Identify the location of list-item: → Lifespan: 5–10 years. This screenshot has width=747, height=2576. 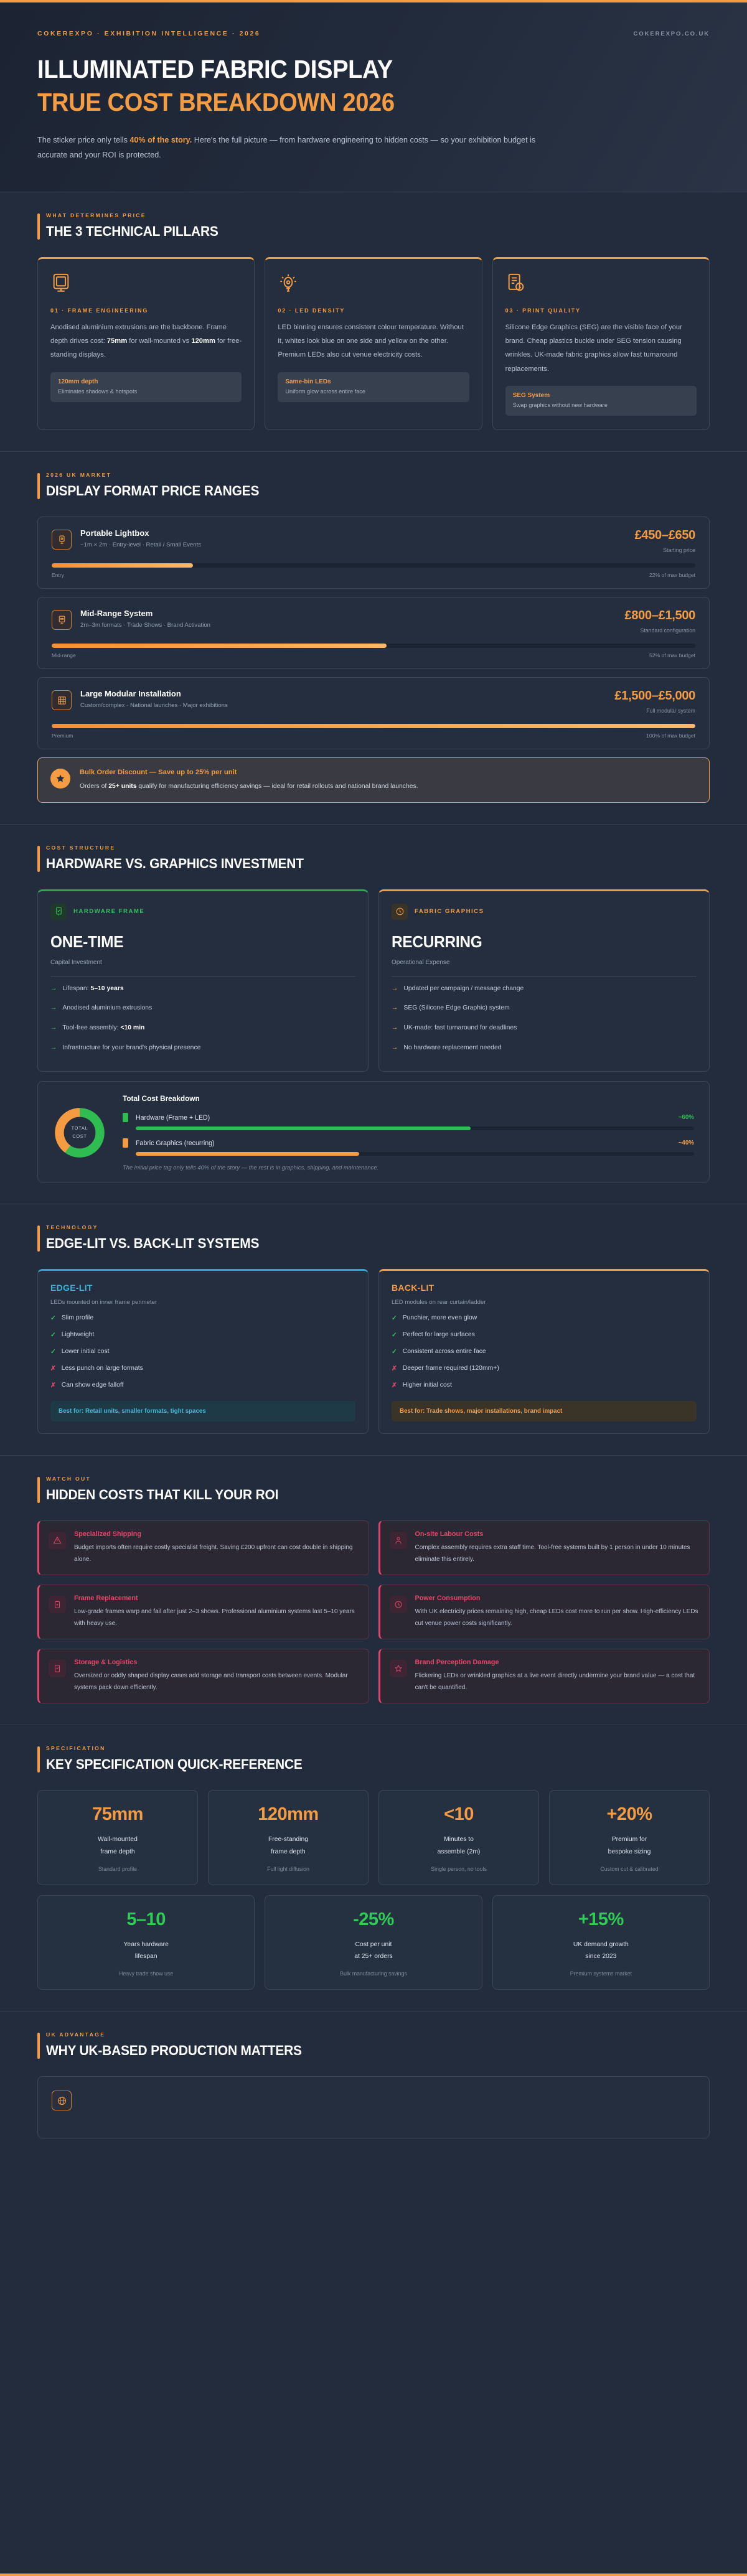
(203, 989).